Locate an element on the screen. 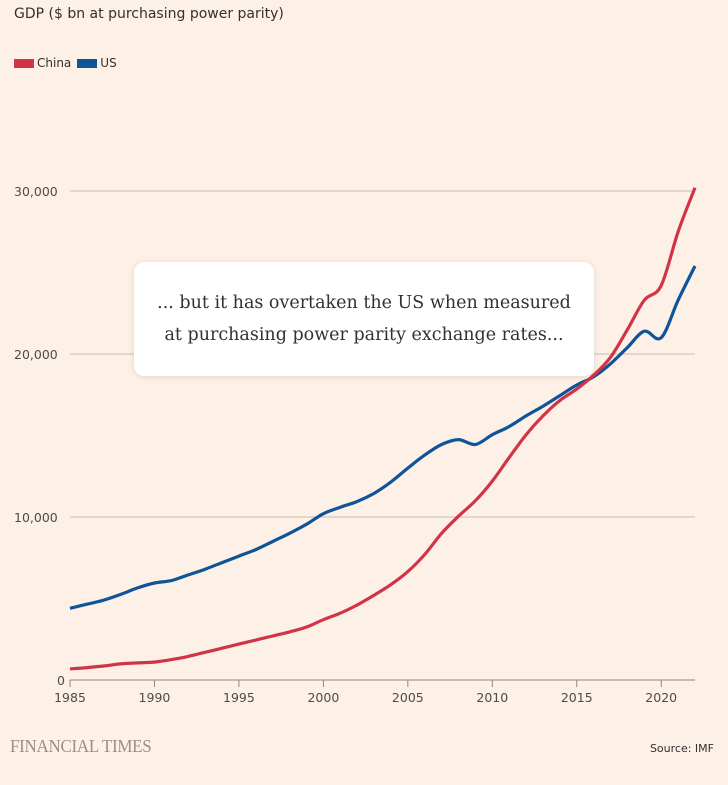  y-tick-label: 10,000 is located at coordinates (36, 517).